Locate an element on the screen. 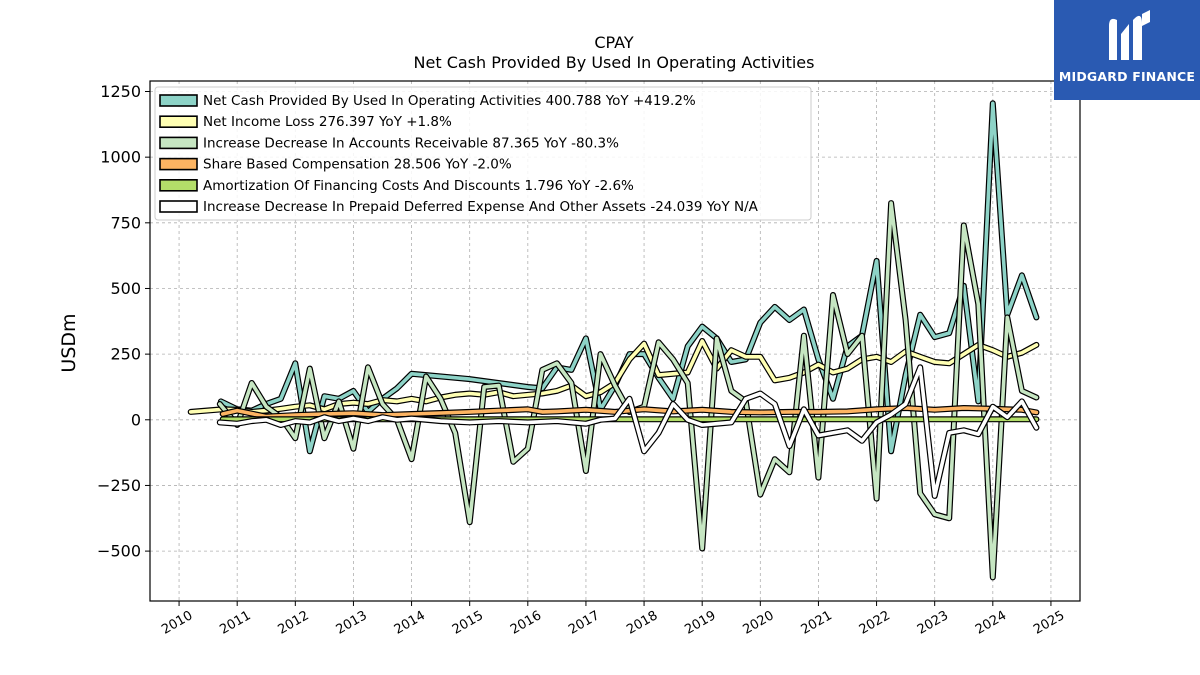 The width and height of the screenshot is (1200, 675). y-tick-label: −250 is located at coordinates (119, 485).